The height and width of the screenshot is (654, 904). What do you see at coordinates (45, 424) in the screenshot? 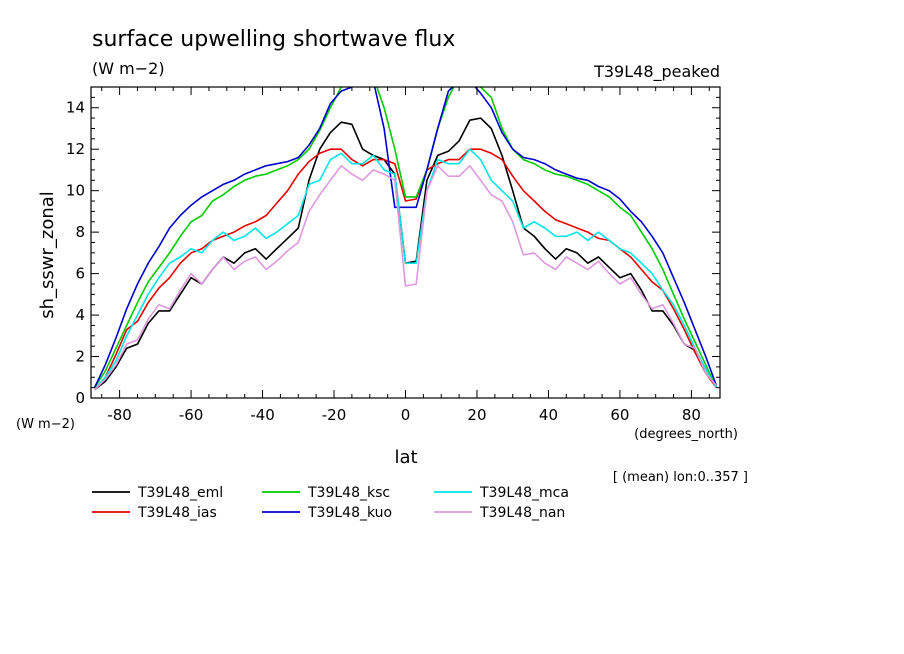
I see `y-axis-units: (W m−2)` at bounding box center [45, 424].